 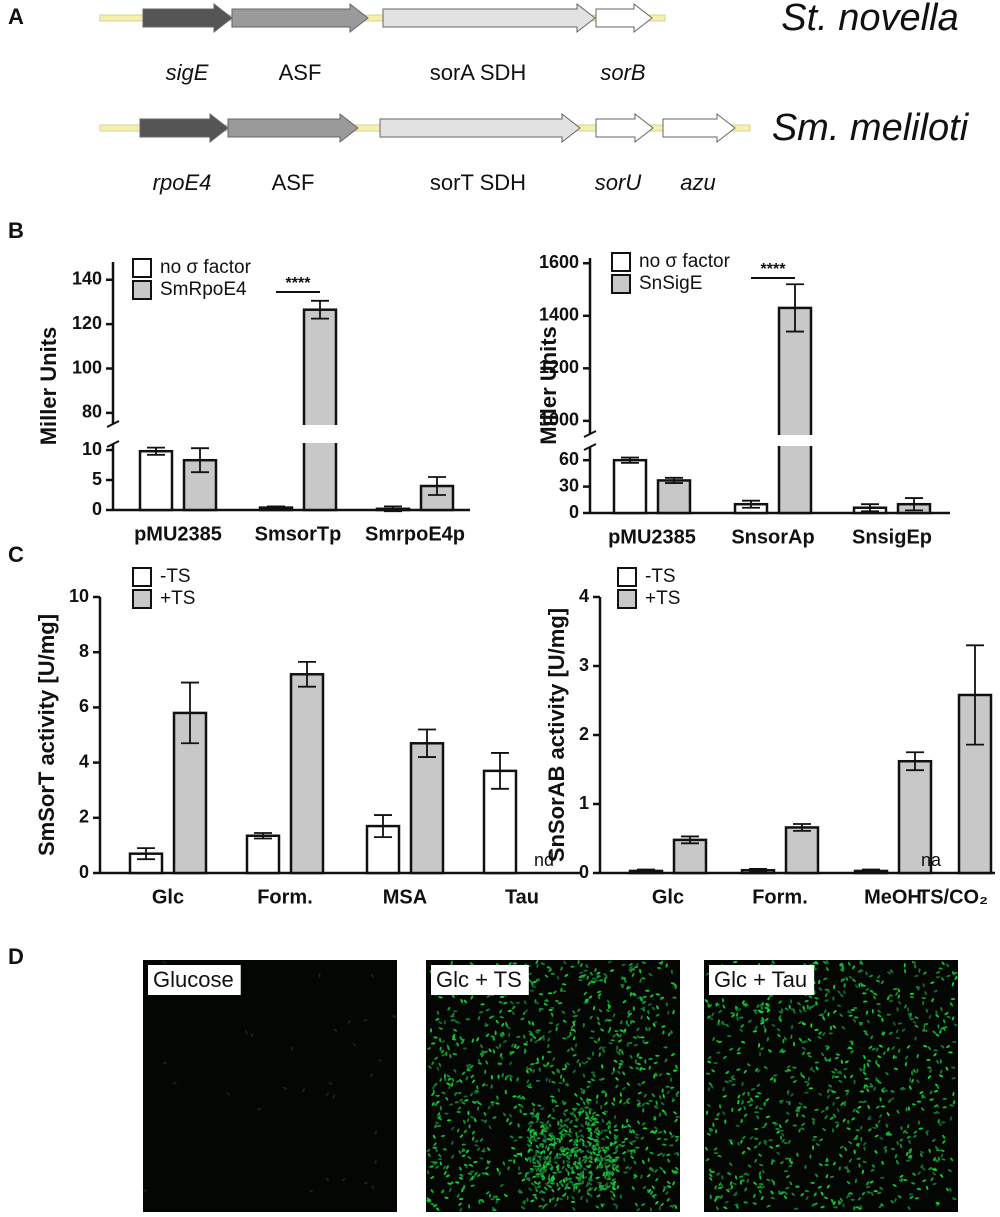 What do you see at coordinates (16, 956) in the screenshot?
I see `panel-label: D` at bounding box center [16, 956].